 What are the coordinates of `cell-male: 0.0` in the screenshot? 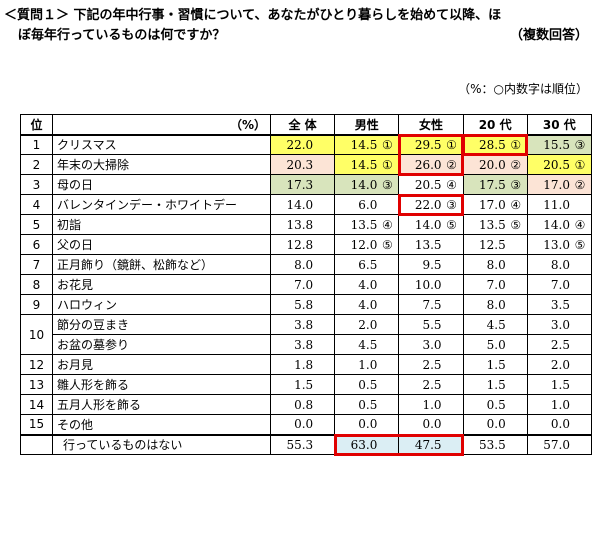 It's located at (367, 424).